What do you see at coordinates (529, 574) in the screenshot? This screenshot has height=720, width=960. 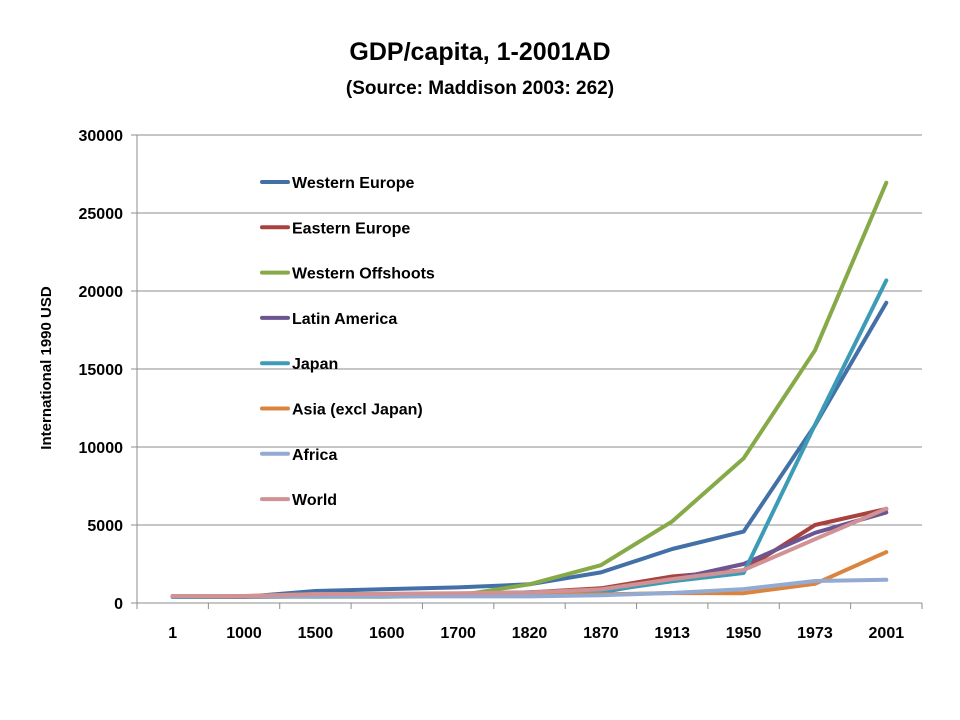 I see `series-line-asia-excl-japan` at bounding box center [529, 574].